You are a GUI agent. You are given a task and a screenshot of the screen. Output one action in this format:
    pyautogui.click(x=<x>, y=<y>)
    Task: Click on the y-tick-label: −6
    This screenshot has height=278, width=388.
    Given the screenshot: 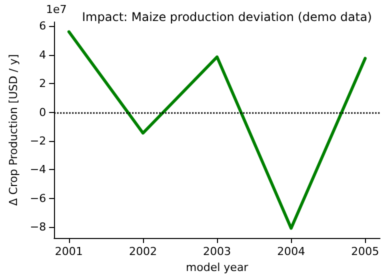 What is the action you would take?
    pyautogui.click(x=38, y=198)
    